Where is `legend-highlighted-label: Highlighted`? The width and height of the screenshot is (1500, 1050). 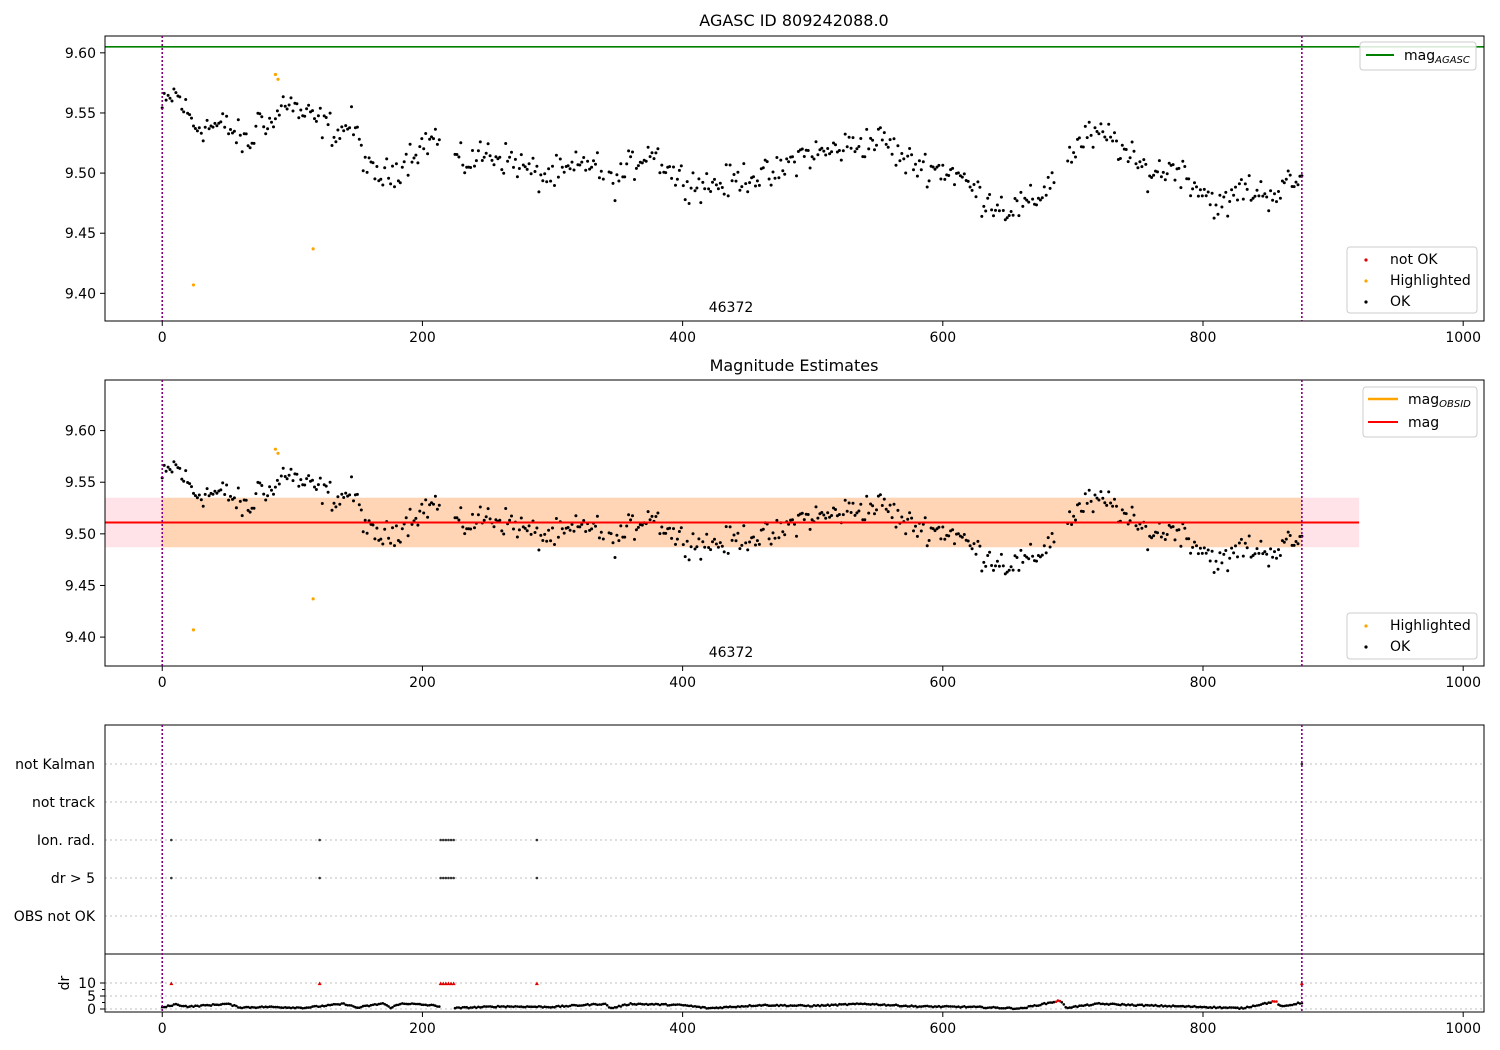 legend-highlighted-label: Highlighted is located at coordinates (1430, 281).